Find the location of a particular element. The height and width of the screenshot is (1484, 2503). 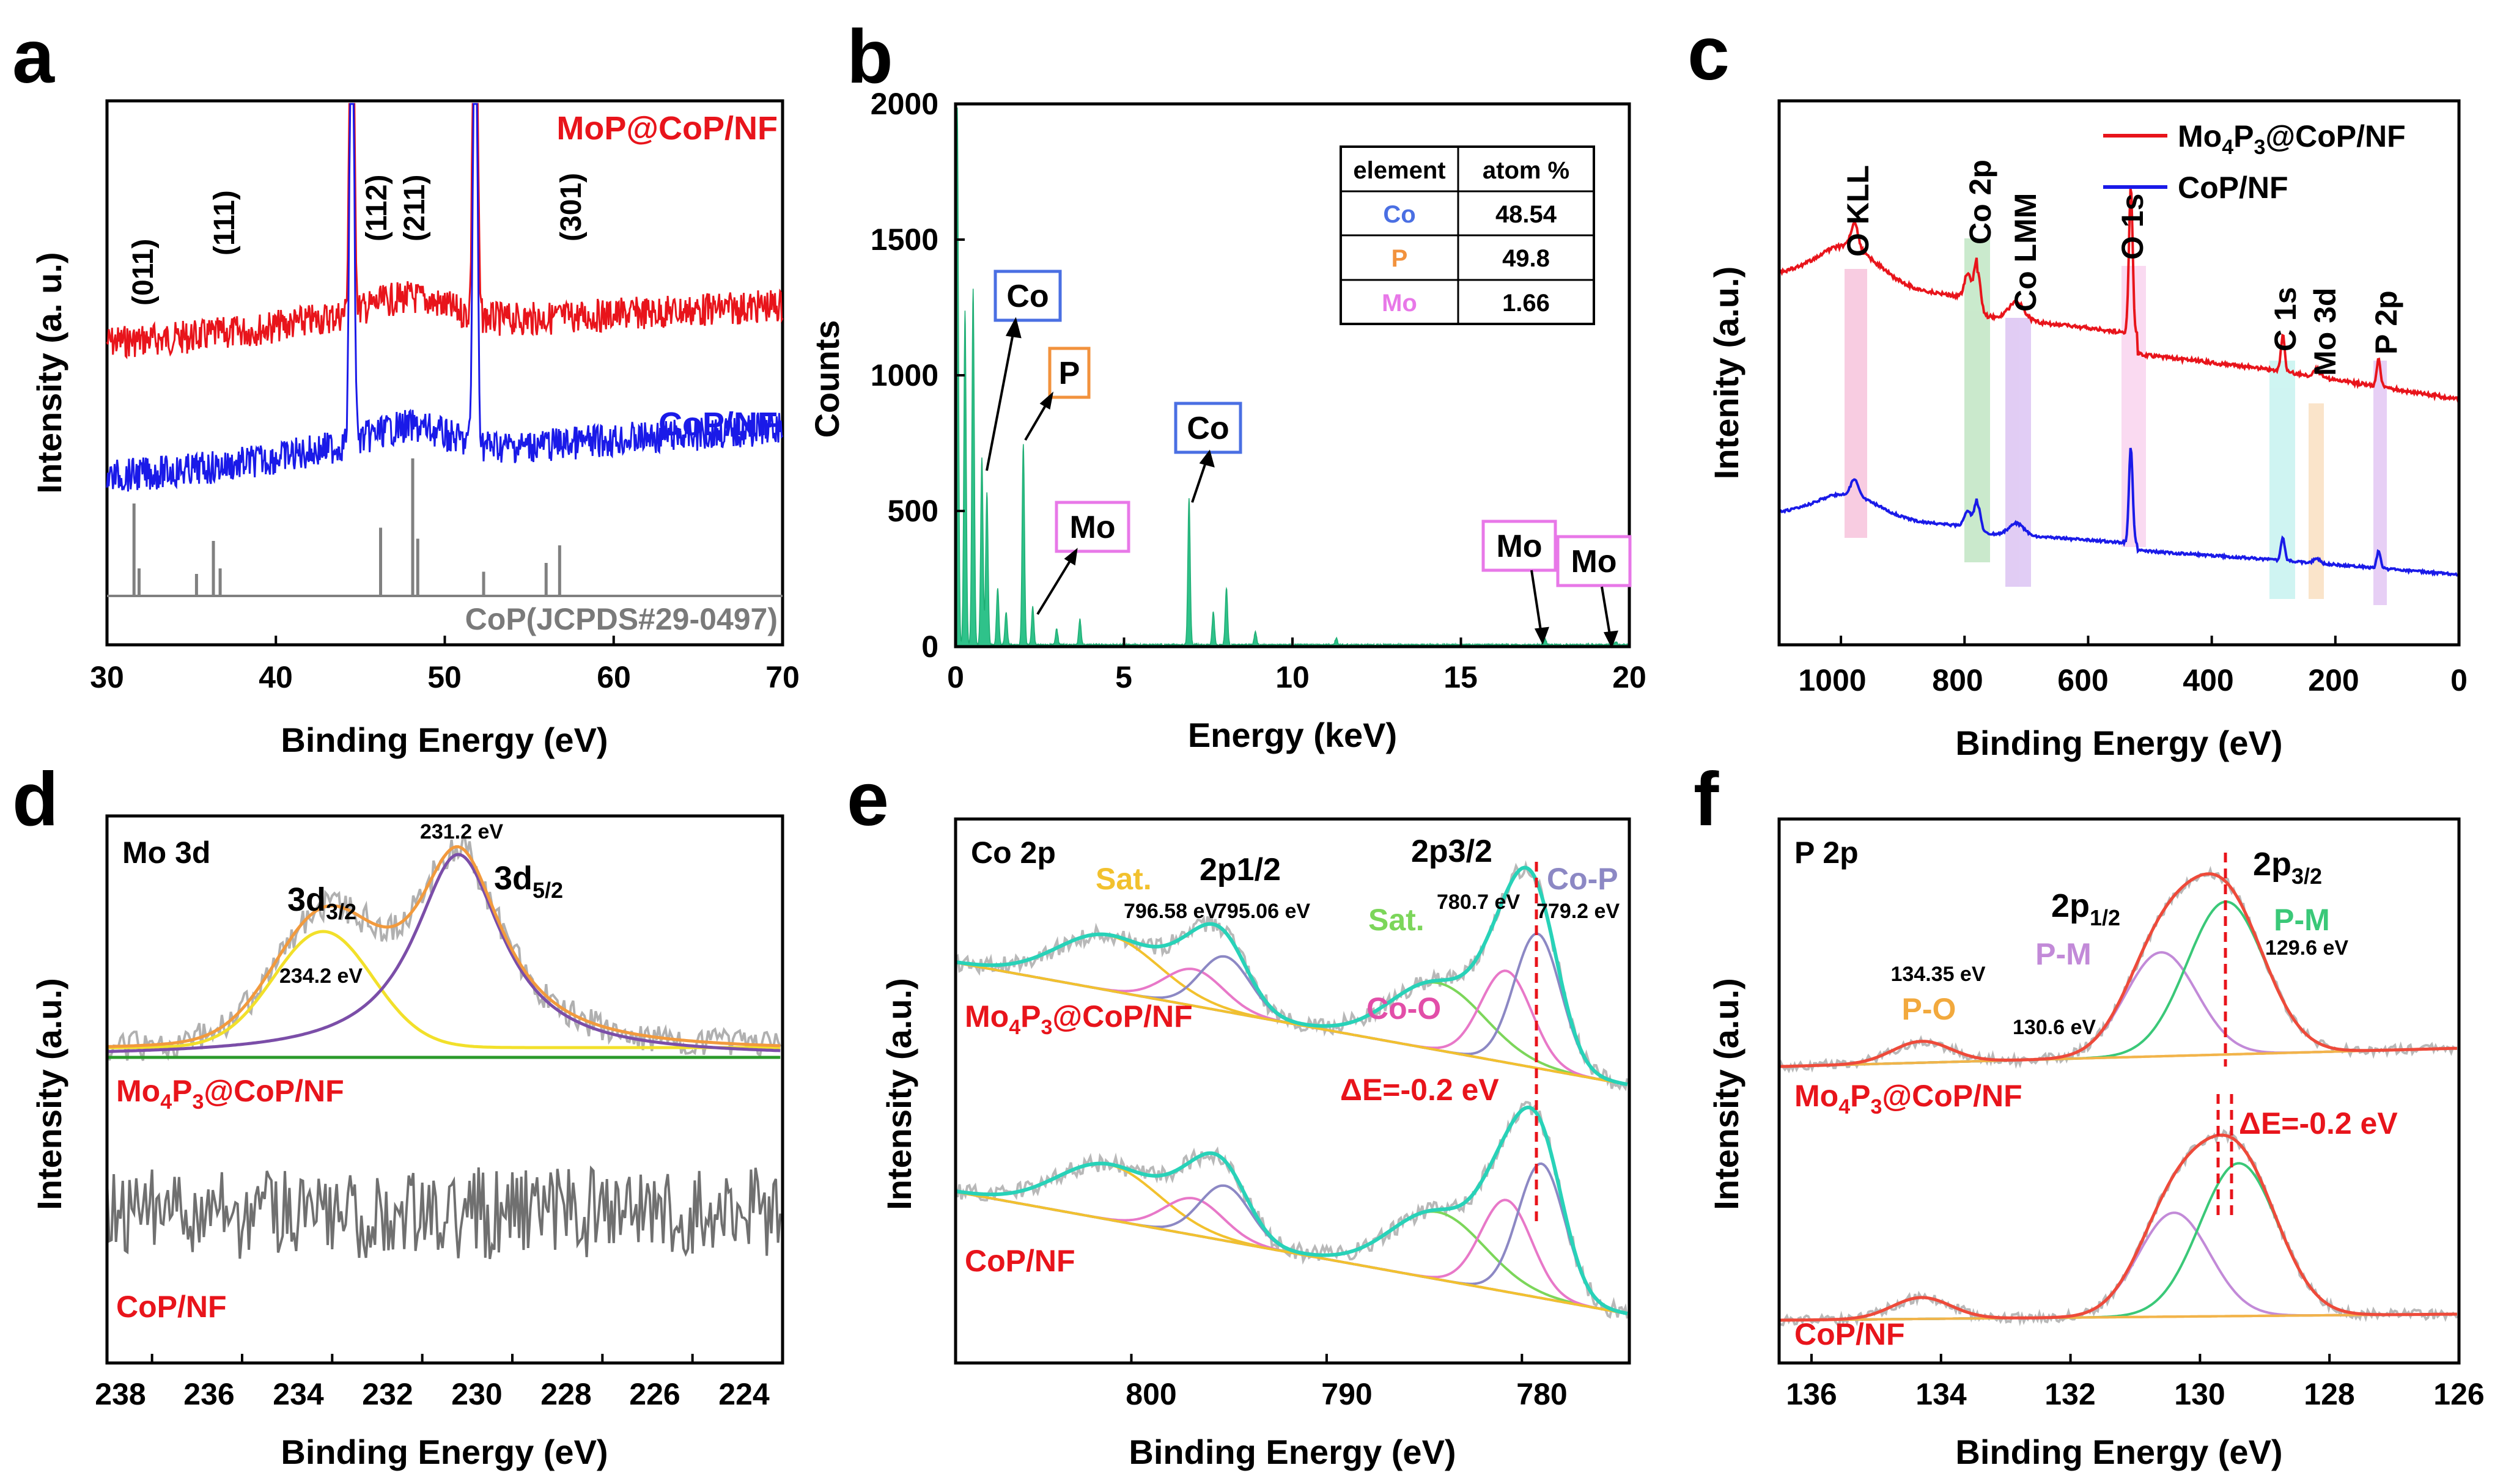

tick-label: 50 is located at coordinates (445, 677).